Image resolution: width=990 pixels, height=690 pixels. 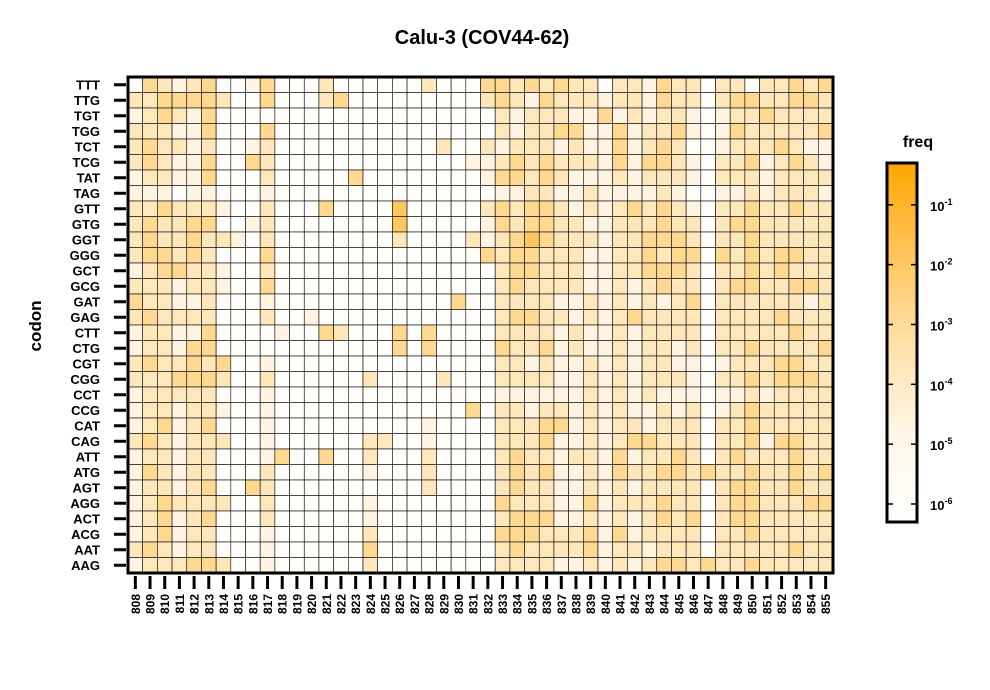 What do you see at coordinates (948, 321) in the screenshot?
I see `legend-tick-exponent: -3` at bounding box center [948, 321].